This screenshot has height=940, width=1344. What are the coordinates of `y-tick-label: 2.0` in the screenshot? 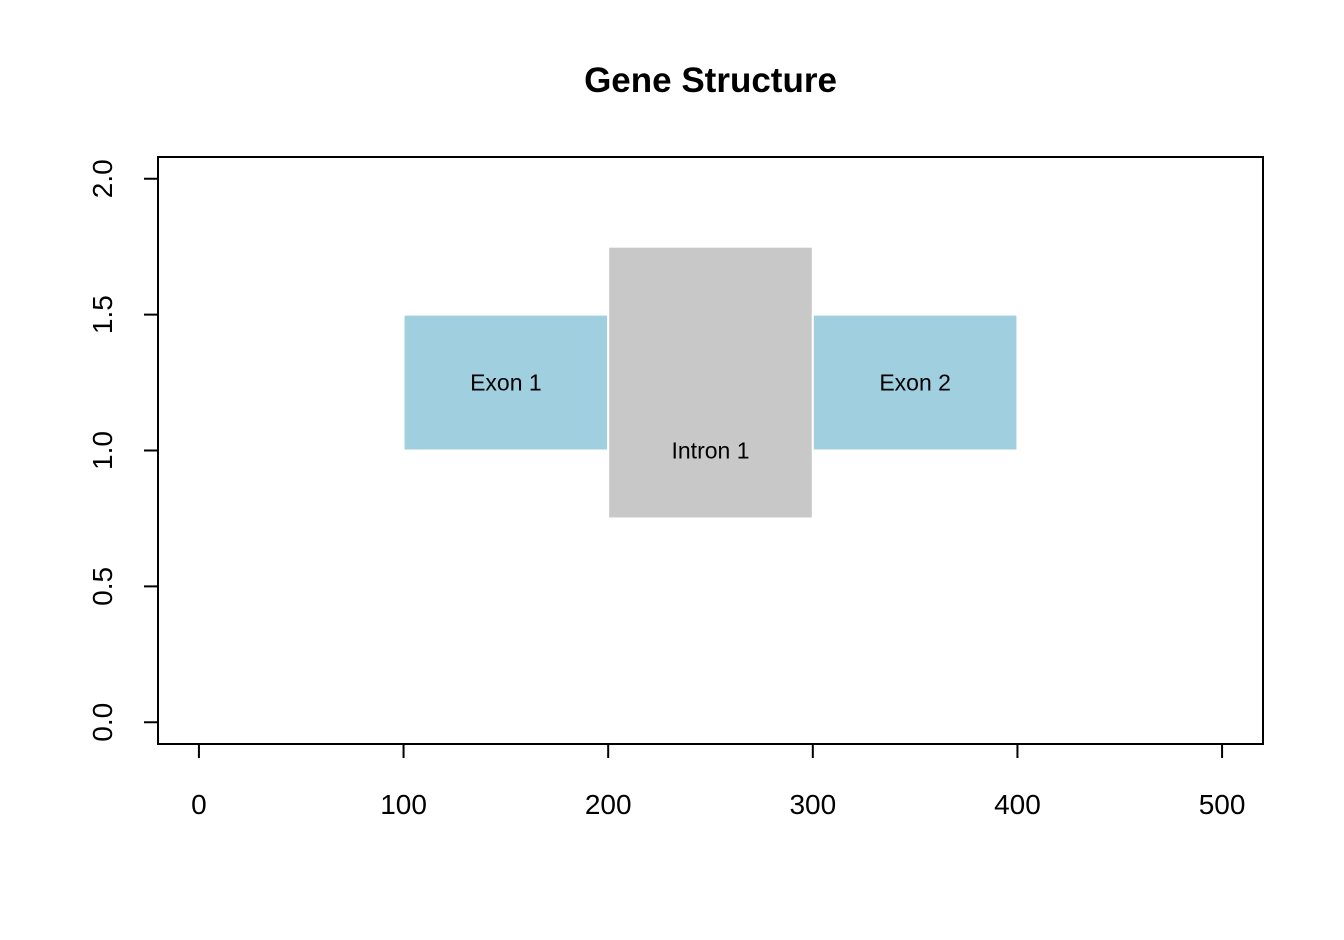 It's located at (102, 178).